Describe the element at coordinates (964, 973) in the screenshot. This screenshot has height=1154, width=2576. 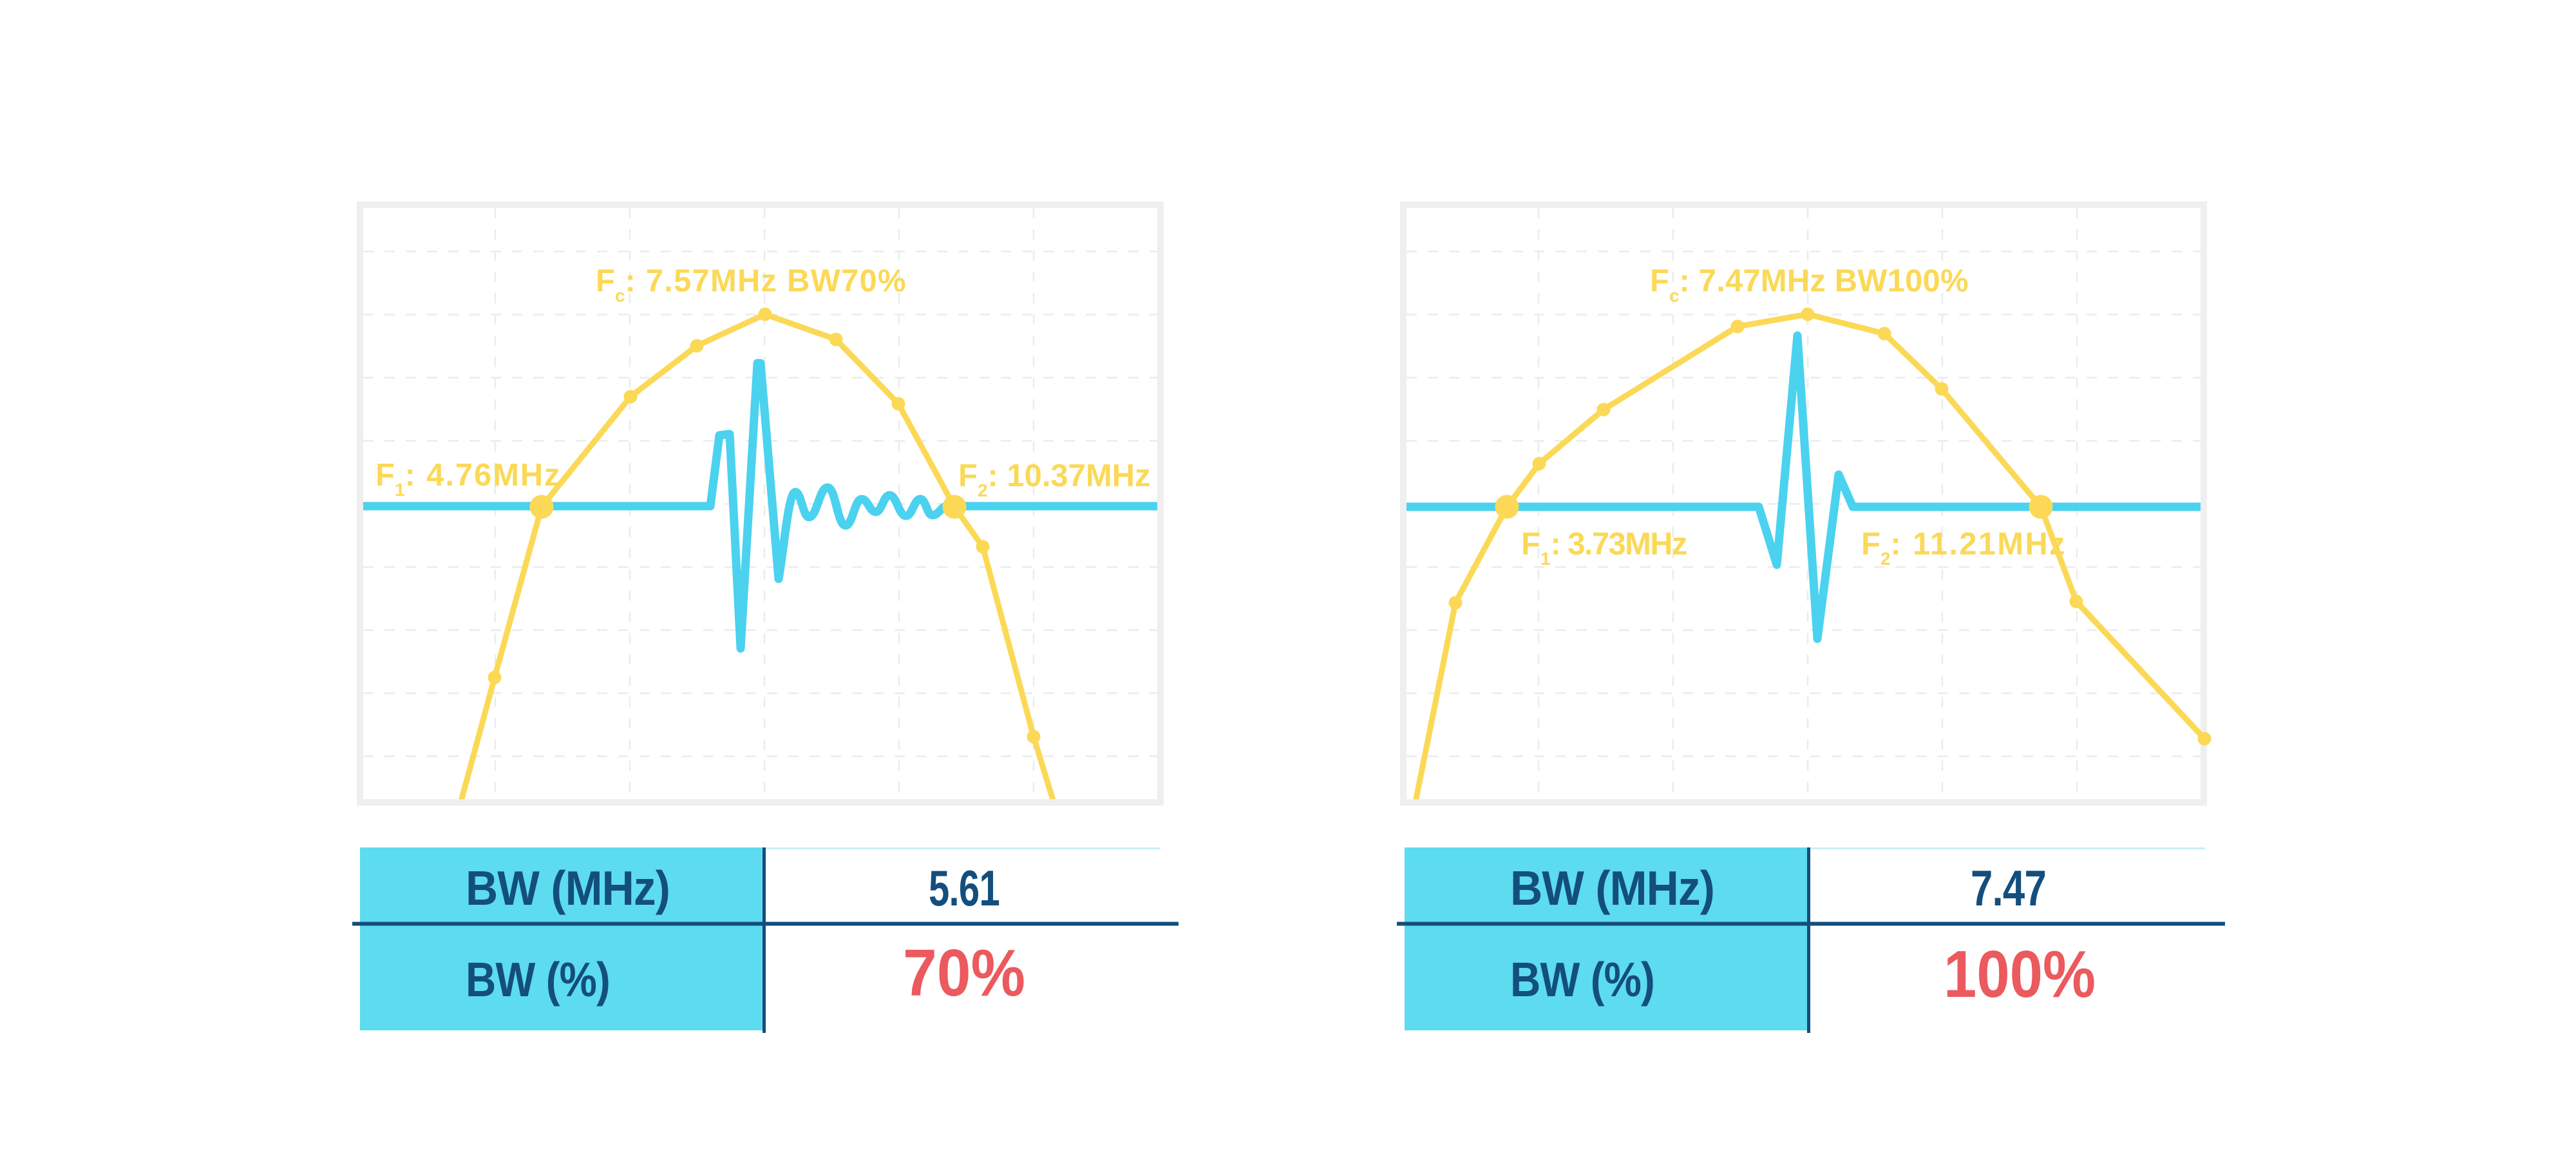
I see `svg-text: 70%` at that location.